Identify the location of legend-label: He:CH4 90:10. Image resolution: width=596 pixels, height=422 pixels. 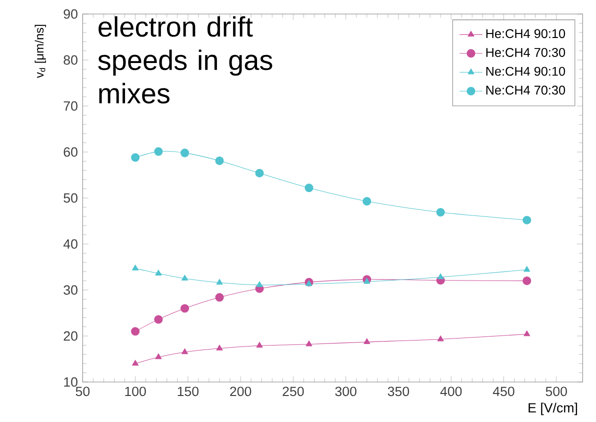
(526, 33).